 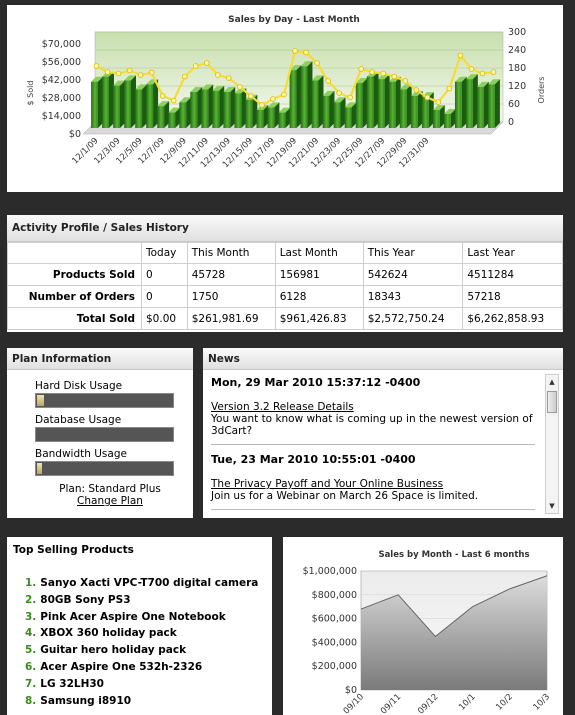 What do you see at coordinates (114, 666) in the screenshot?
I see `list-item: 6. Acer Aspire One 532h-2326` at bounding box center [114, 666].